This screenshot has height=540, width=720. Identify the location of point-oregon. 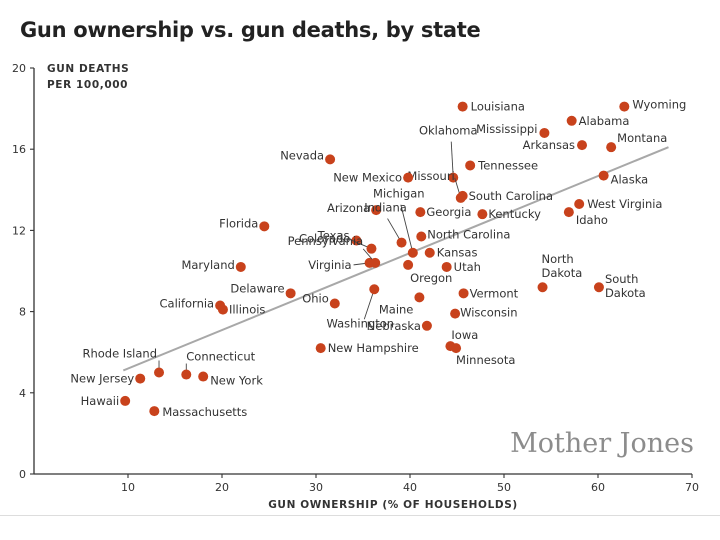
(408, 264).